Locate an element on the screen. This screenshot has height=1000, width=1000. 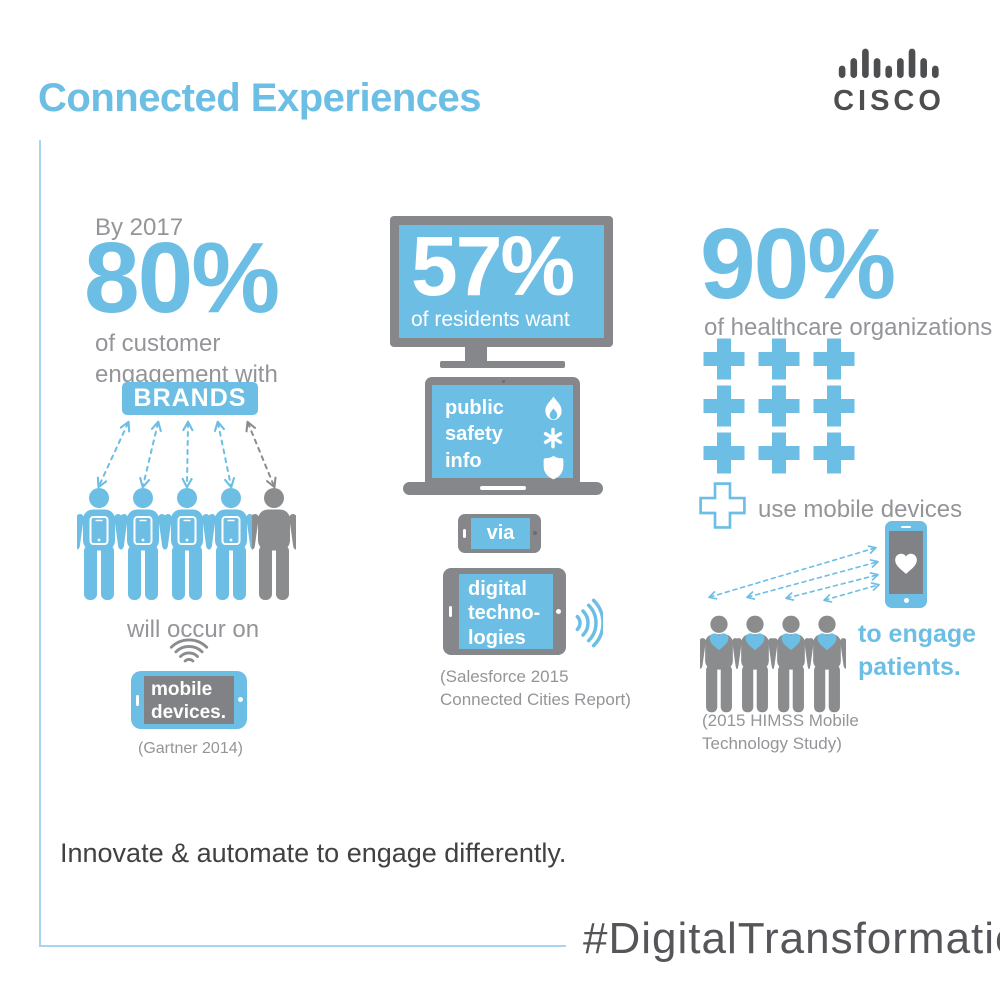
mobile-devices-phone: mobile devices. is located at coordinates (189, 700).